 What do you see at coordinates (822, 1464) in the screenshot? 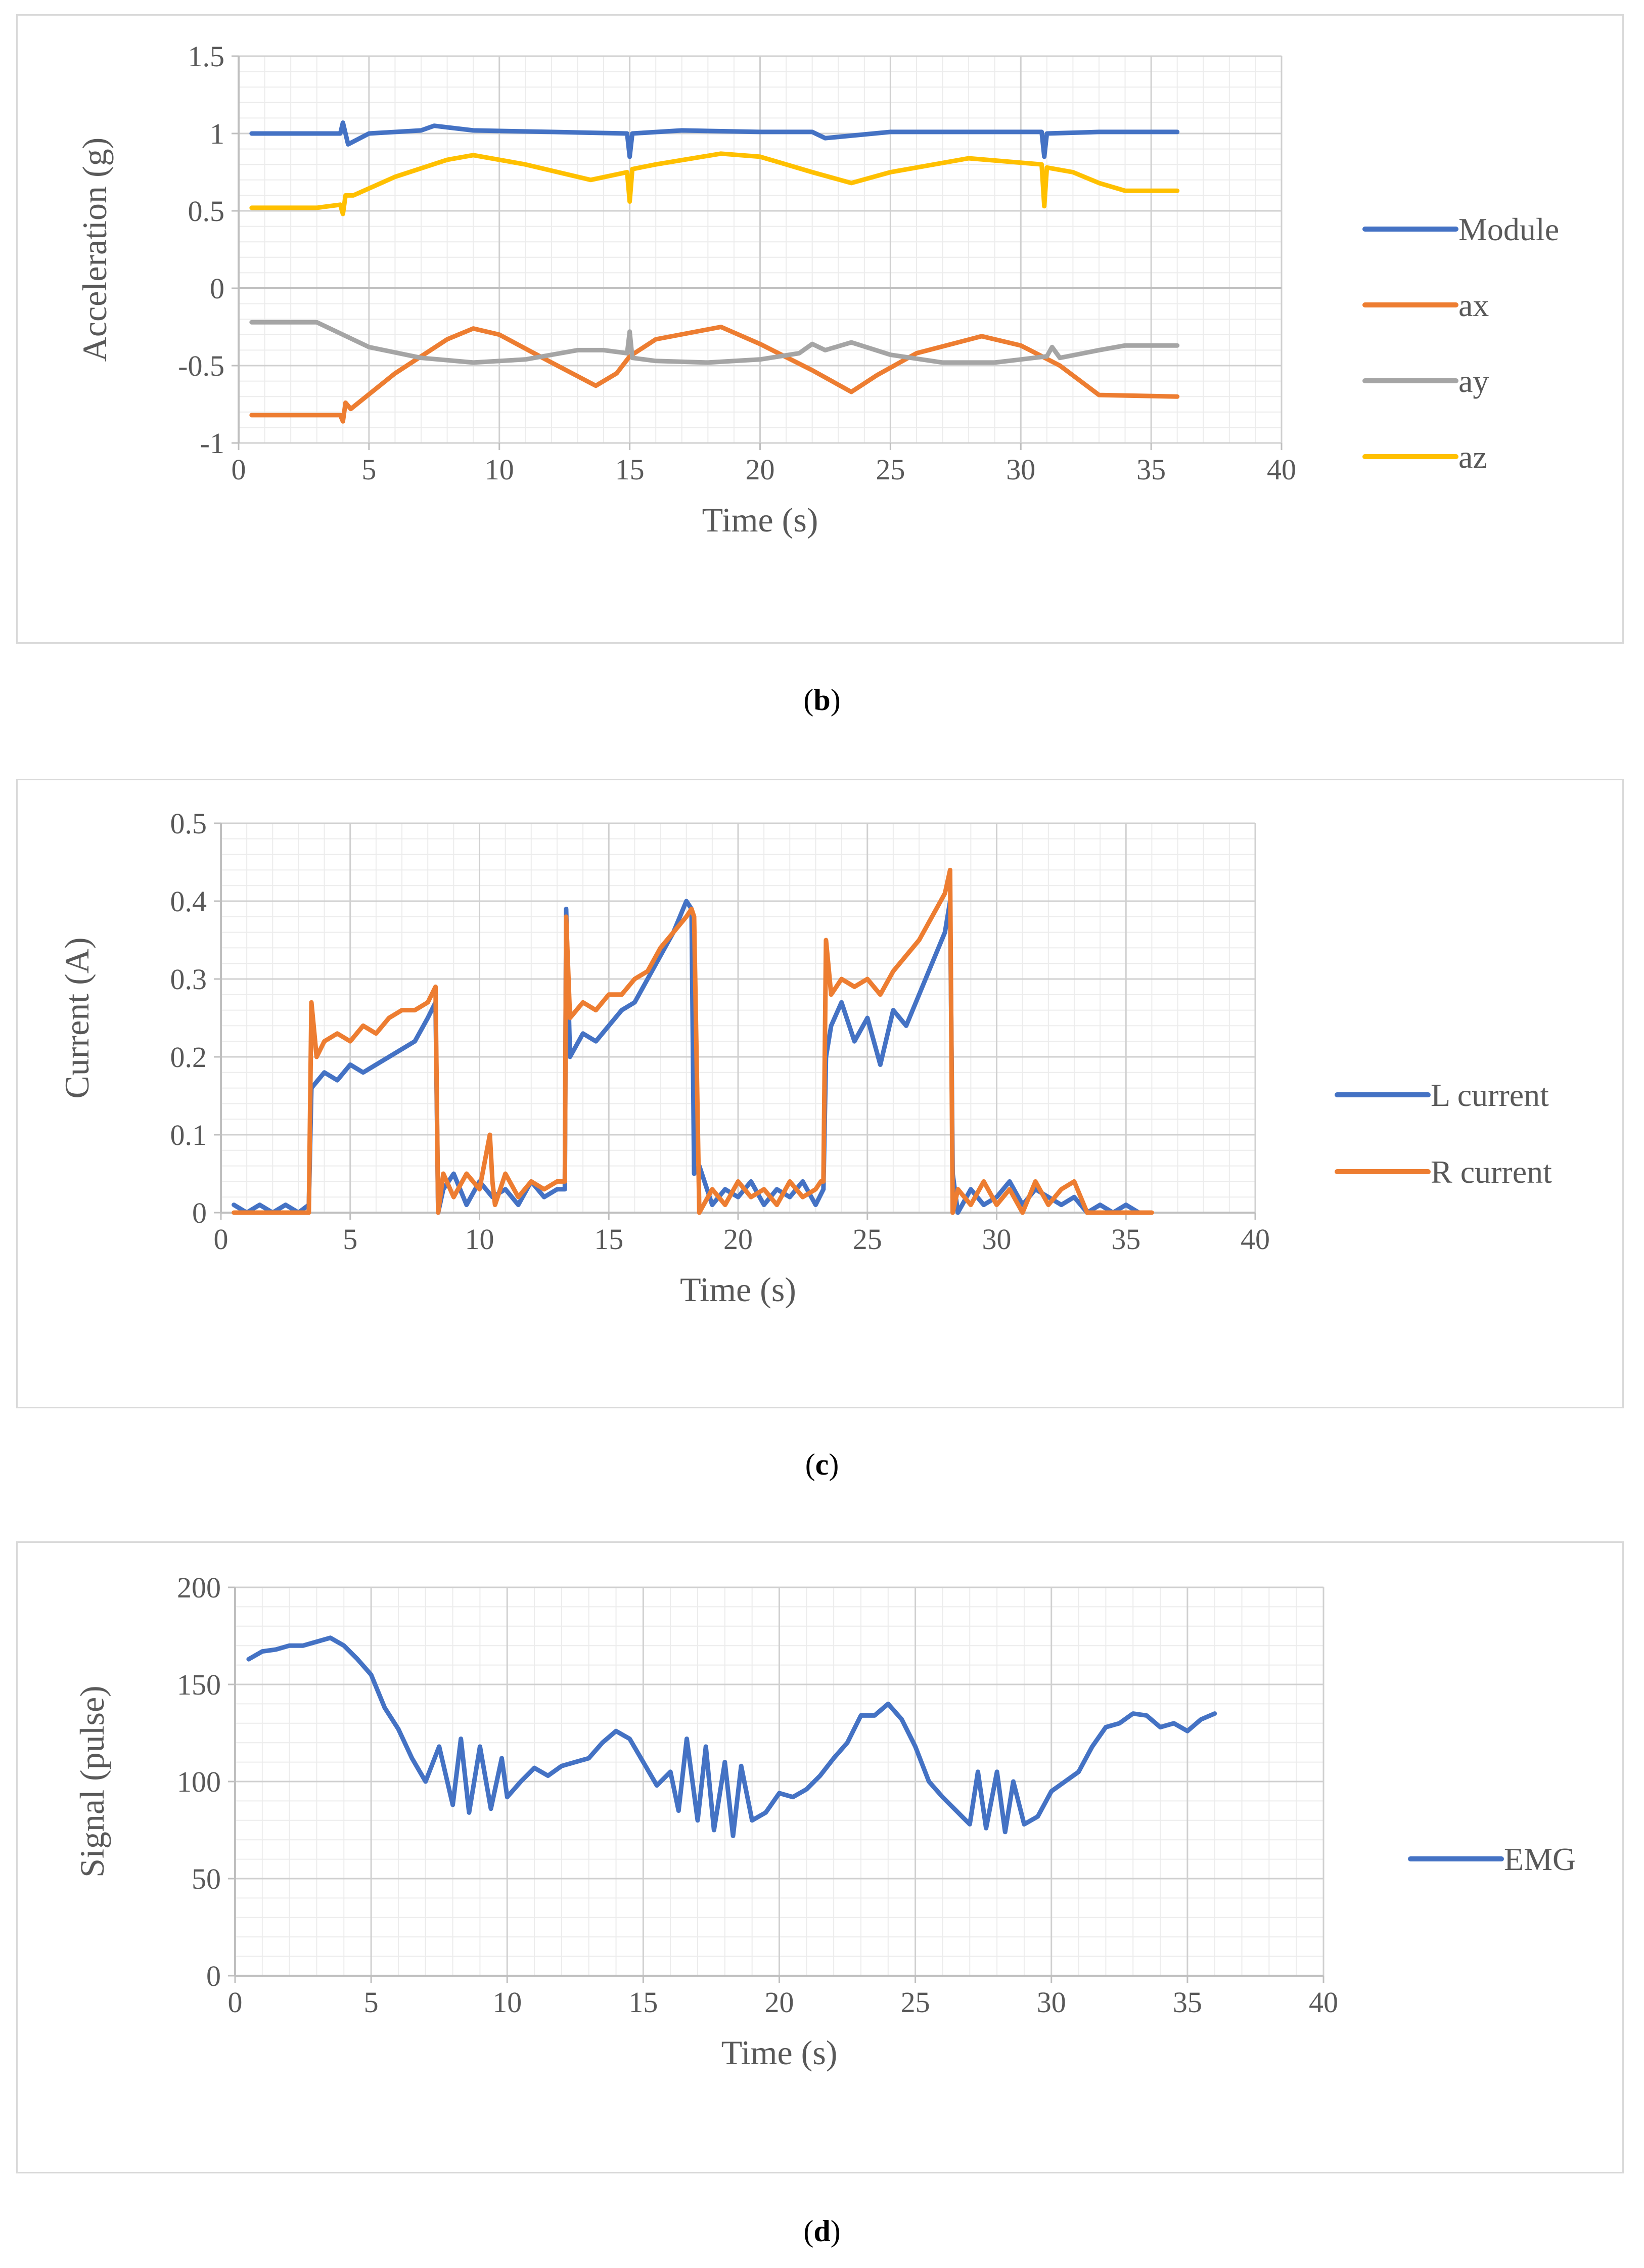
I see `caption-c: (c)` at bounding box center [822, 1464].